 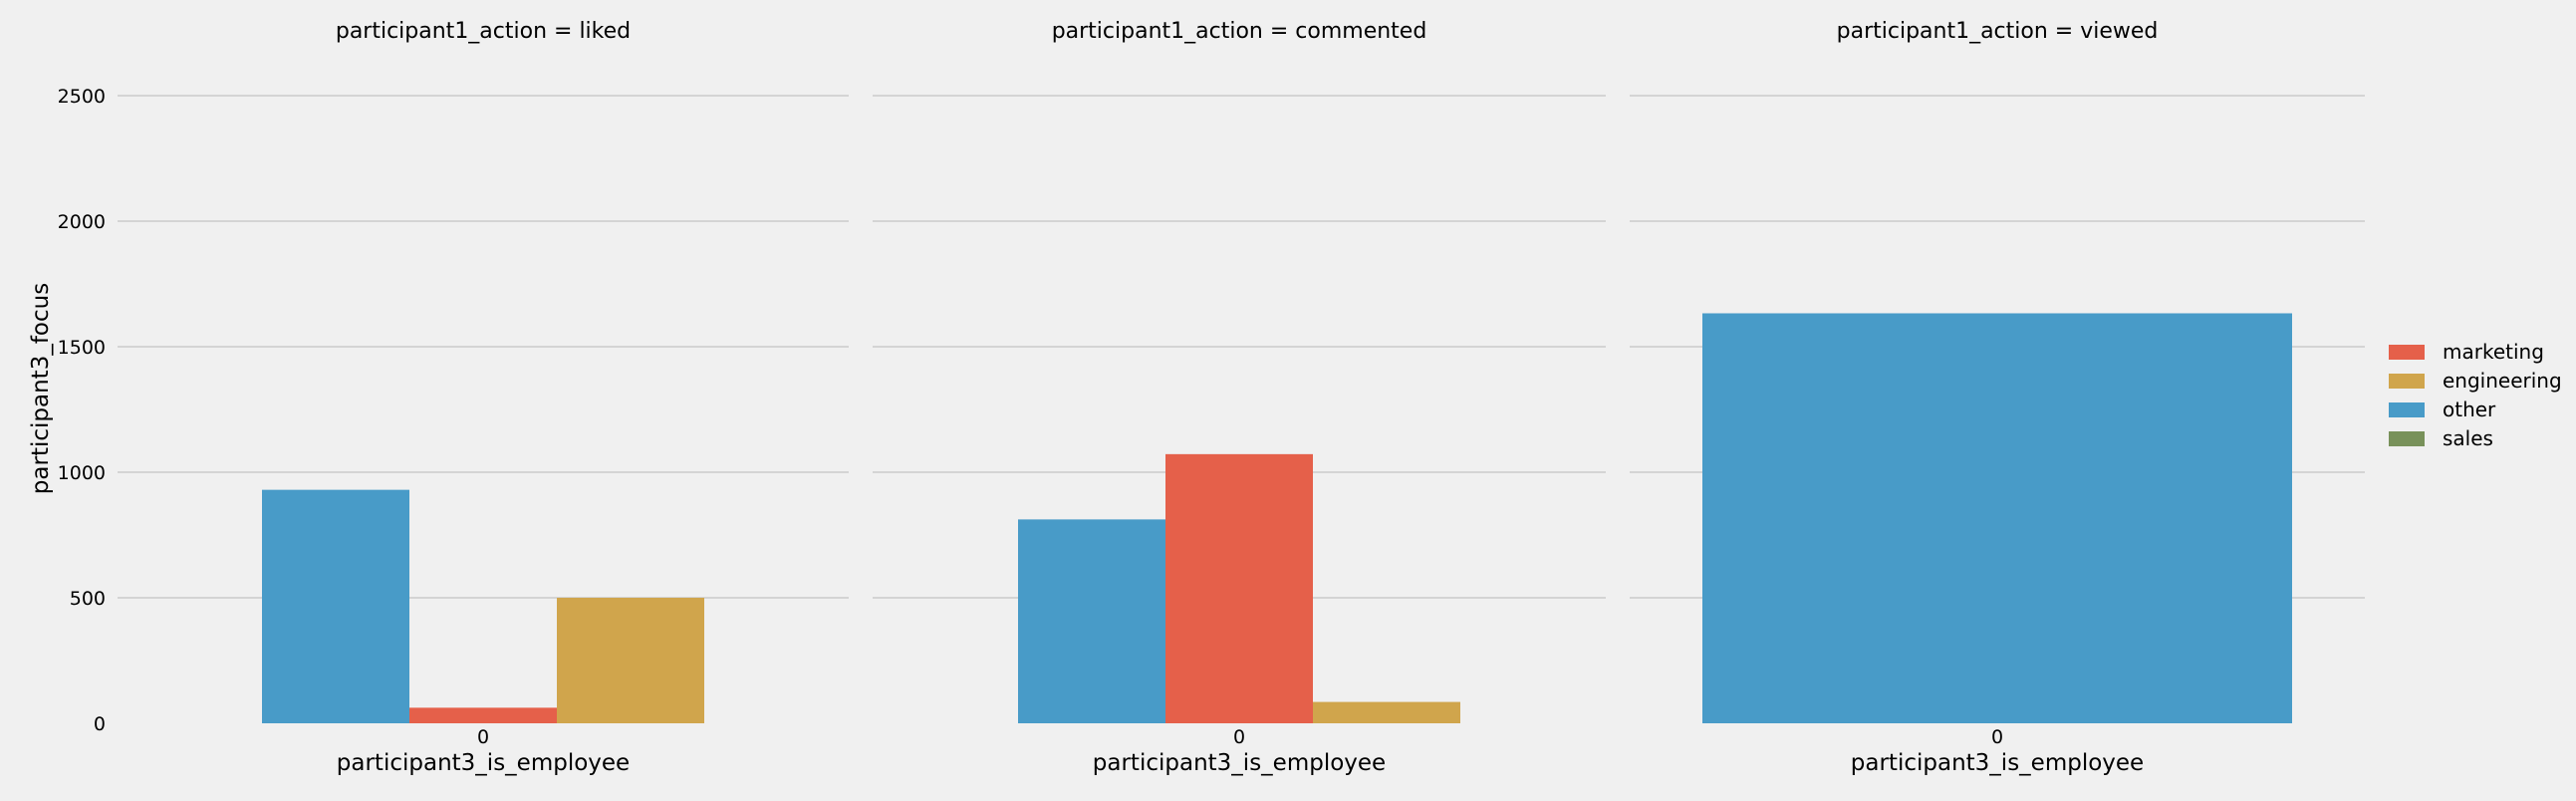 What do you see at coordinates (2469, 409) in the screenshot?
I see `legend-label: other` at bounding box center [2469, 409].